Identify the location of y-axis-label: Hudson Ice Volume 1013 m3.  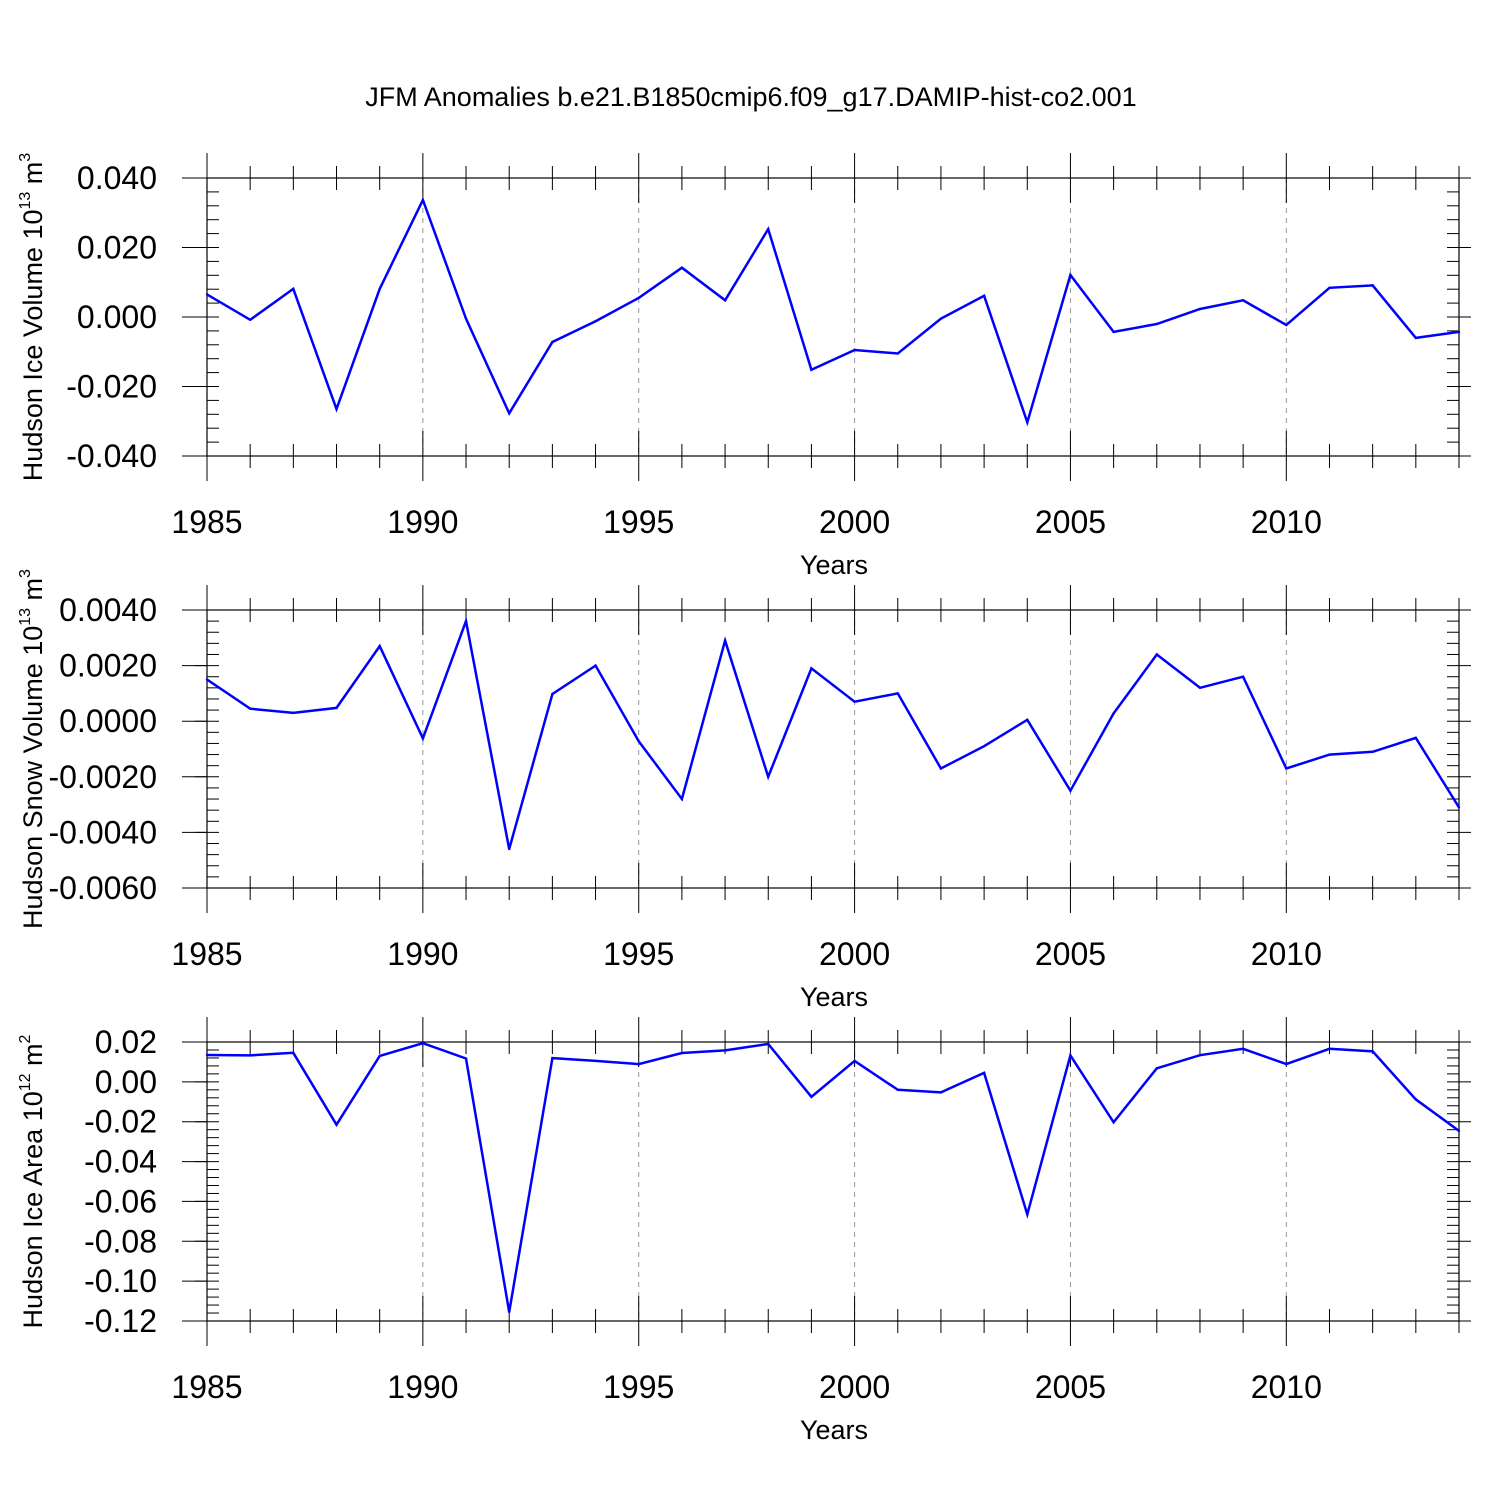
(32, 317).